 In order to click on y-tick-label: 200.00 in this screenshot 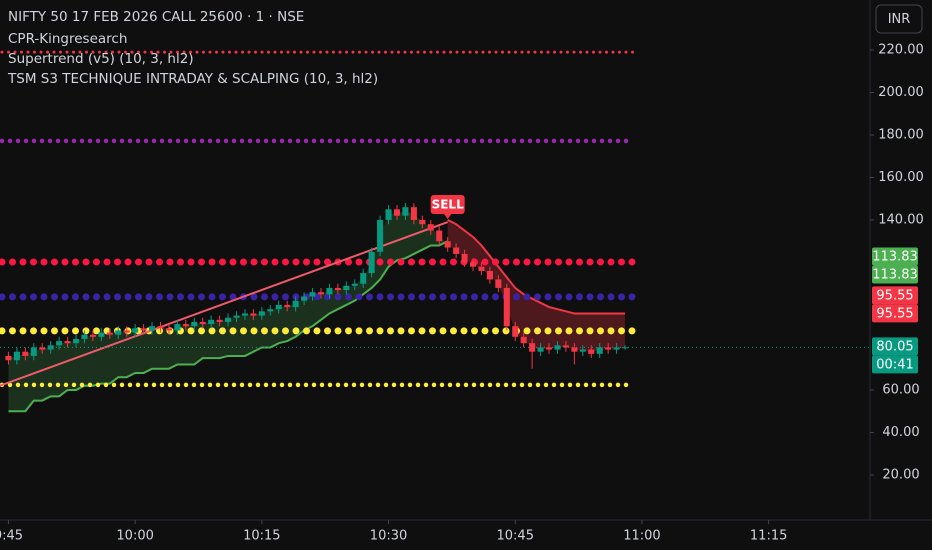, I will do `click(901, 92)`.